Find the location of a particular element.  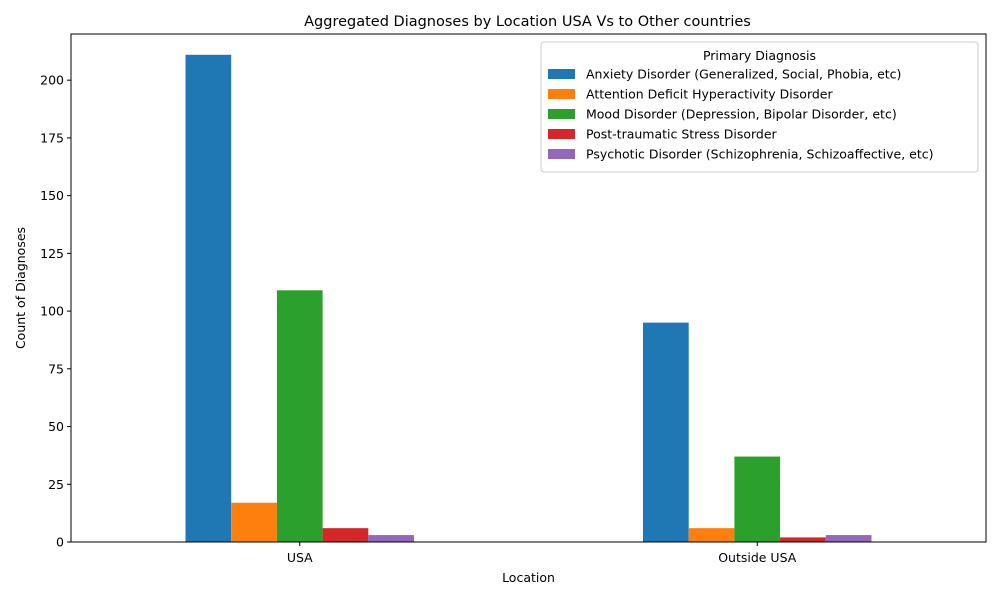

y-axis-ticks: 0 25 50 75 100 125 150 175 200 is located at coordinates (55, 311).